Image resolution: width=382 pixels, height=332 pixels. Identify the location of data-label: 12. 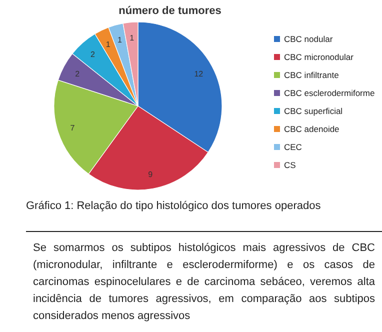
(199, 73).